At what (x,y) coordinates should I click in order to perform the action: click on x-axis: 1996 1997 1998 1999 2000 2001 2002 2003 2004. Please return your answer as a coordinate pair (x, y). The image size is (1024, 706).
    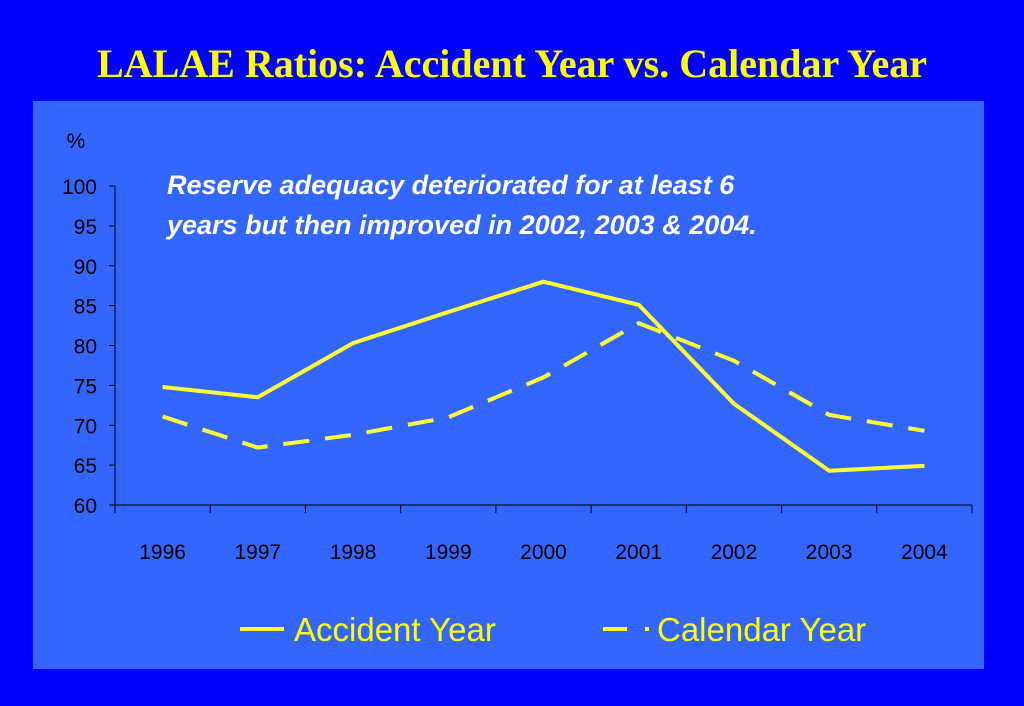
    Looking at the image, I should click on (543, 534).